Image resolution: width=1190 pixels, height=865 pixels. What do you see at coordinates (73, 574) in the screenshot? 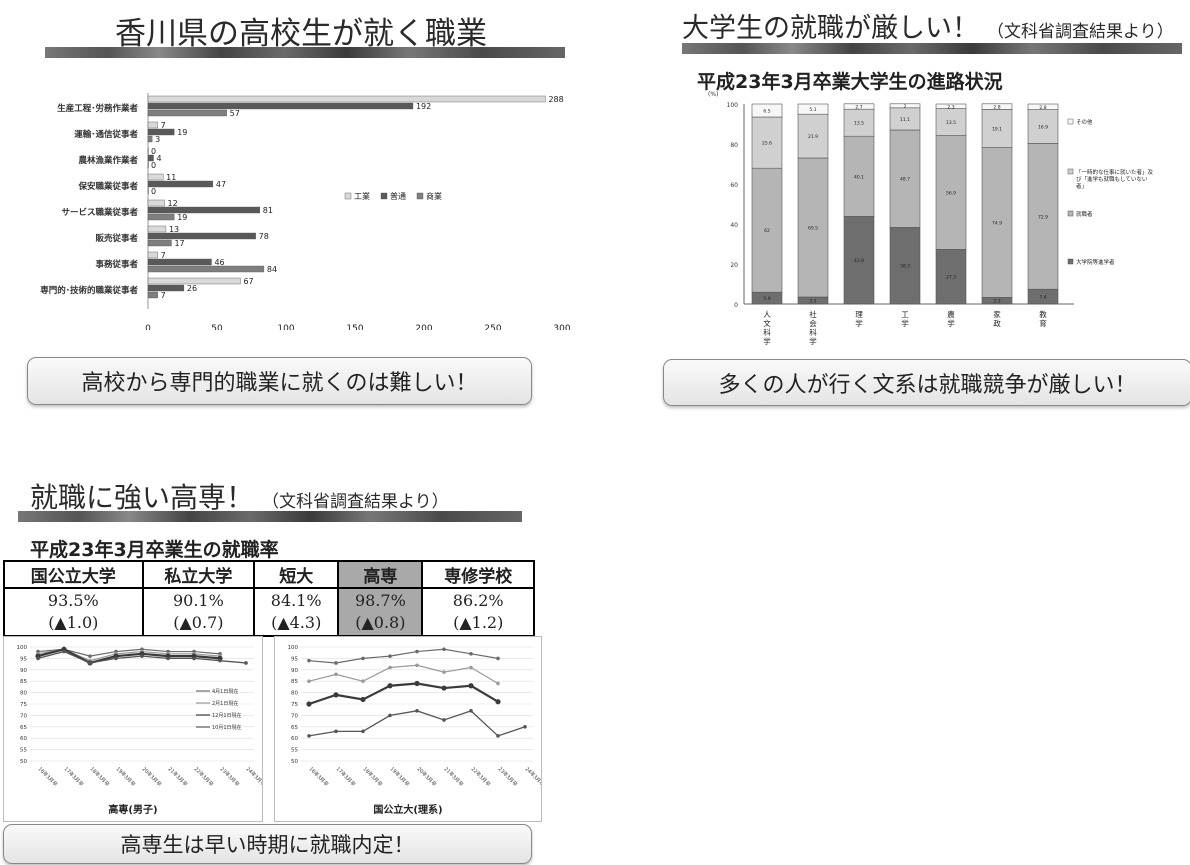
I see `header-national-university: 国公立大学` at bounding box center [73, 574].